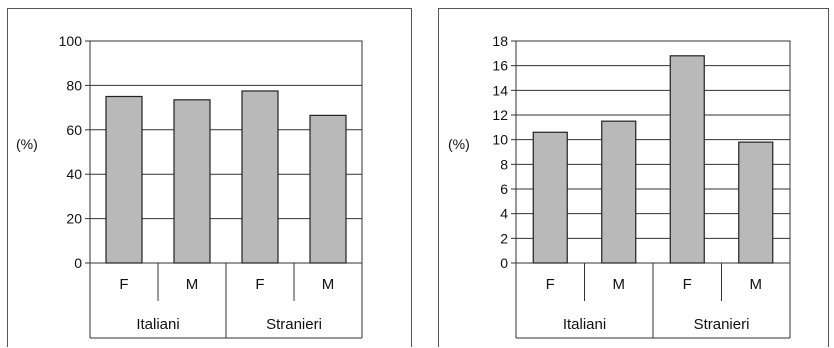  Describe the element at coordinates (500, 90) in the screenshot. I see `y-tick-label: 14` at that location.